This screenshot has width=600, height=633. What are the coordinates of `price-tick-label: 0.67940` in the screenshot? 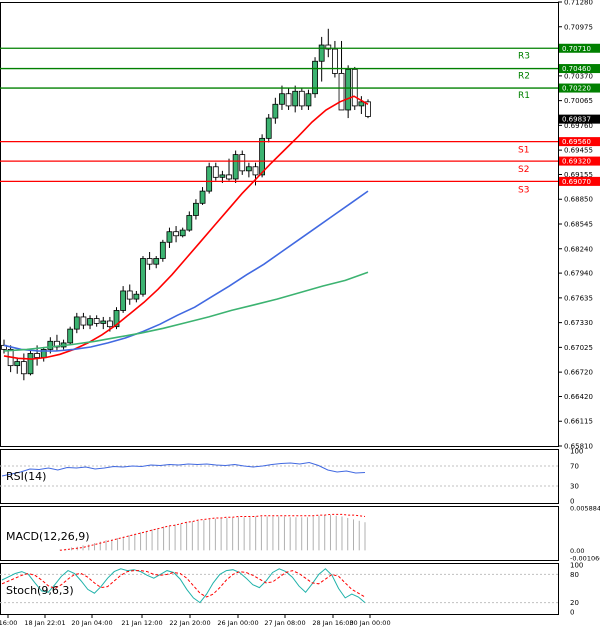 It's located at (578, 274).